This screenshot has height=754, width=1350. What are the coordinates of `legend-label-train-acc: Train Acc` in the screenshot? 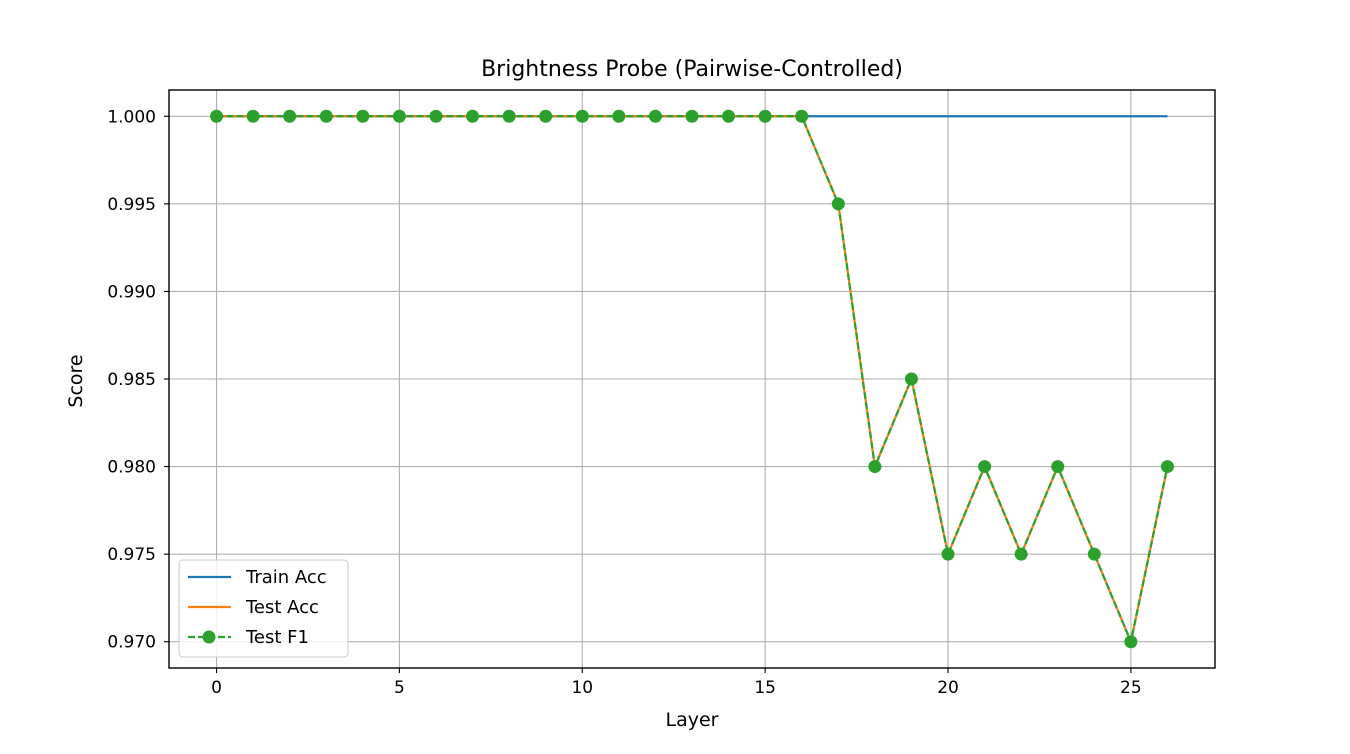 It's located at (286, 577).